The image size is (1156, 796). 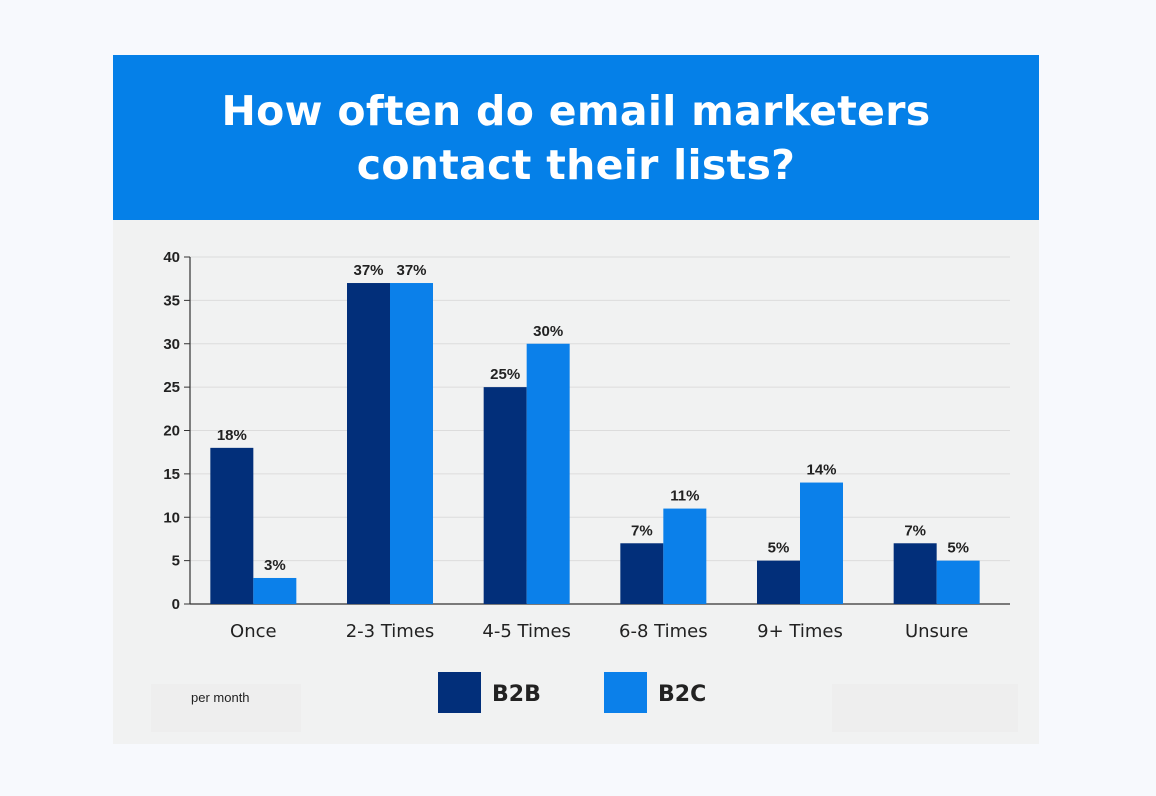 What do you see at coordinates (526, 631) in the screenshot?
I see `category-label: 4-5 Times` at bounding box center [526, 631].